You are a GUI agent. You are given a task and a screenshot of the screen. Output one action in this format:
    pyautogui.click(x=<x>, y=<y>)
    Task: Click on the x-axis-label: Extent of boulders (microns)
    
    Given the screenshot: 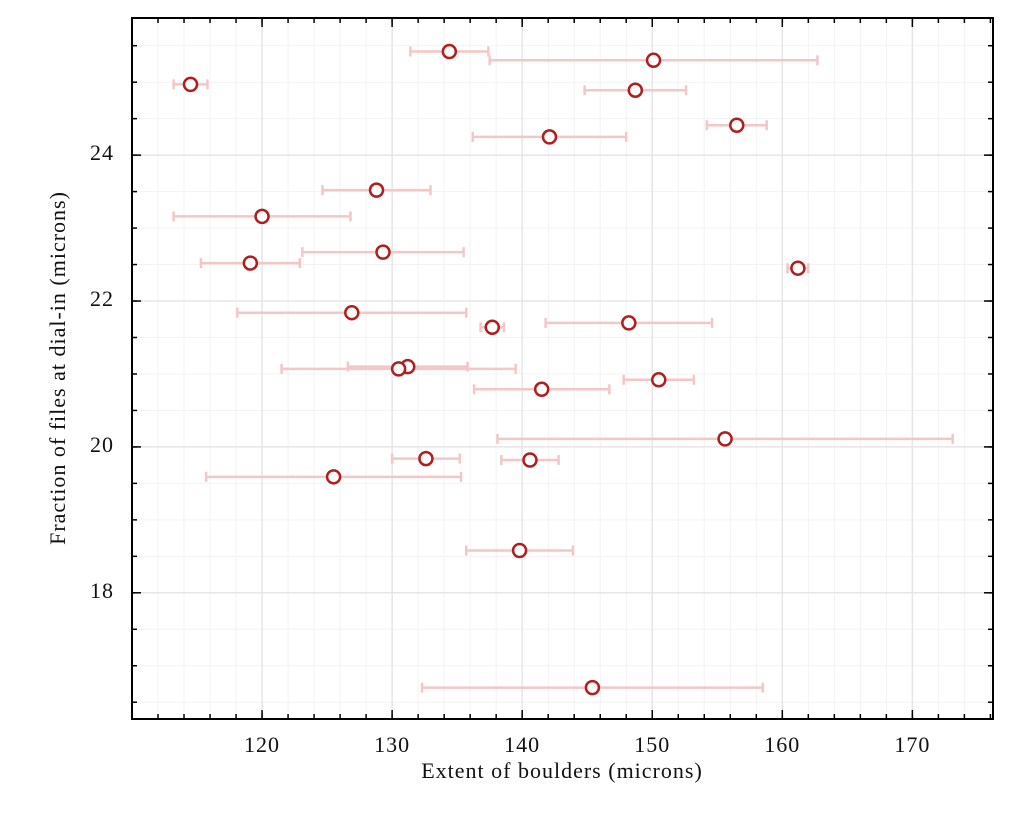 What is the action you would take?
    pyautogui.click(x=562, y=770)
    